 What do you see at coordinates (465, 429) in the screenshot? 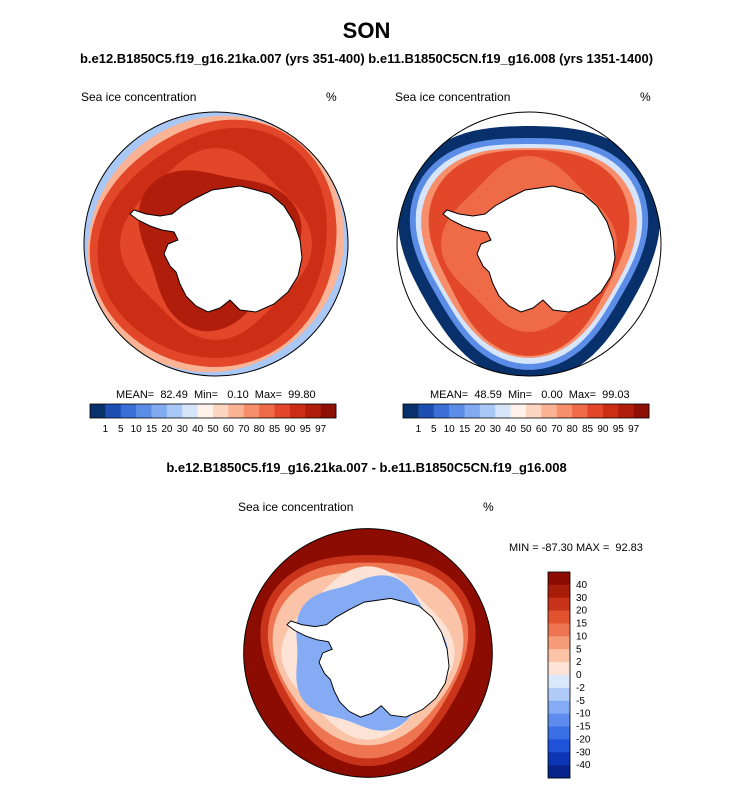
I see `panel2-colorbar-tick-label: 15` at bounding box center [465, 429].